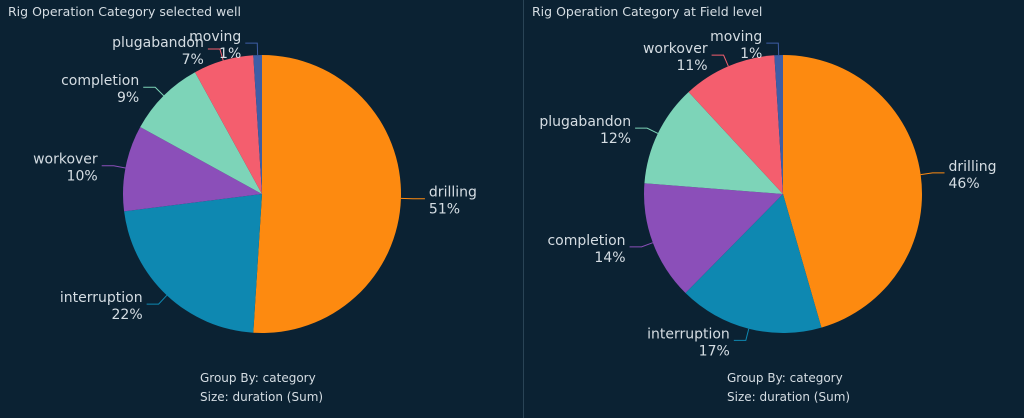 Image resolution: width=1024 pixels, height=418 pixels. Describe the element at coordinates (932, 174) in the screenshot. I see `leader-line-drilling` at that location.